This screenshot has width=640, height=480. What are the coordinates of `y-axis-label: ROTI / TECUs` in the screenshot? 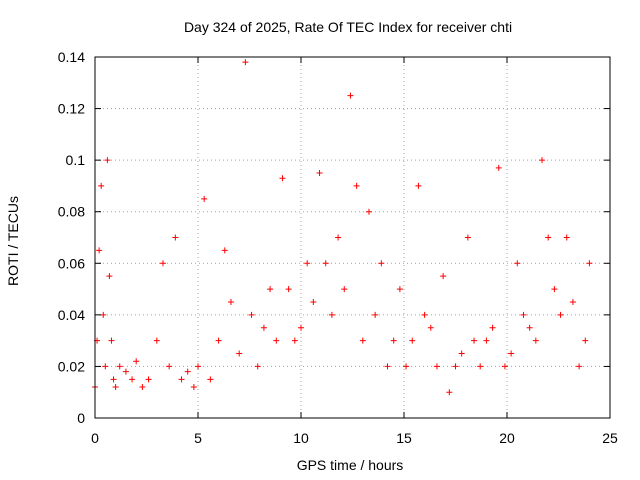 It's located at (13, 241).